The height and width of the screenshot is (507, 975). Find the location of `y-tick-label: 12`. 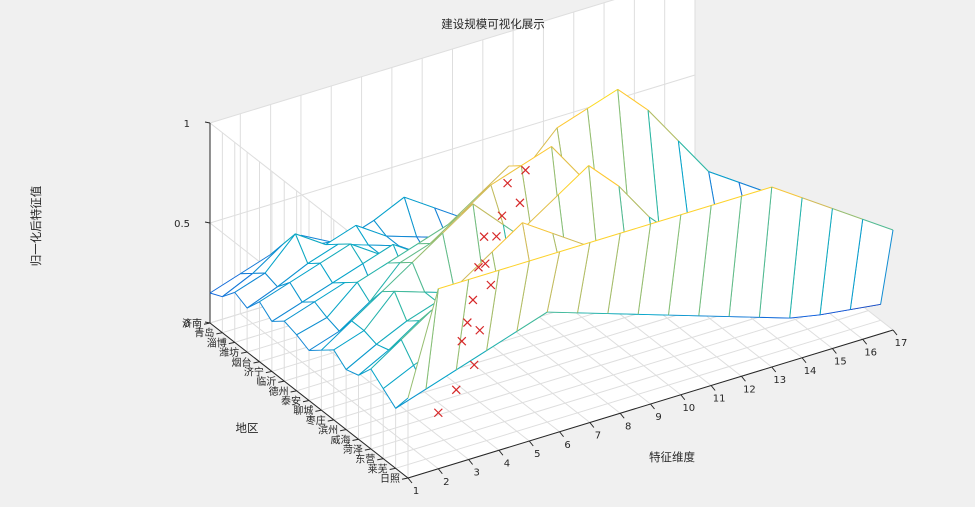

y-tick-label: 12 is located at coordinates (749, 389).